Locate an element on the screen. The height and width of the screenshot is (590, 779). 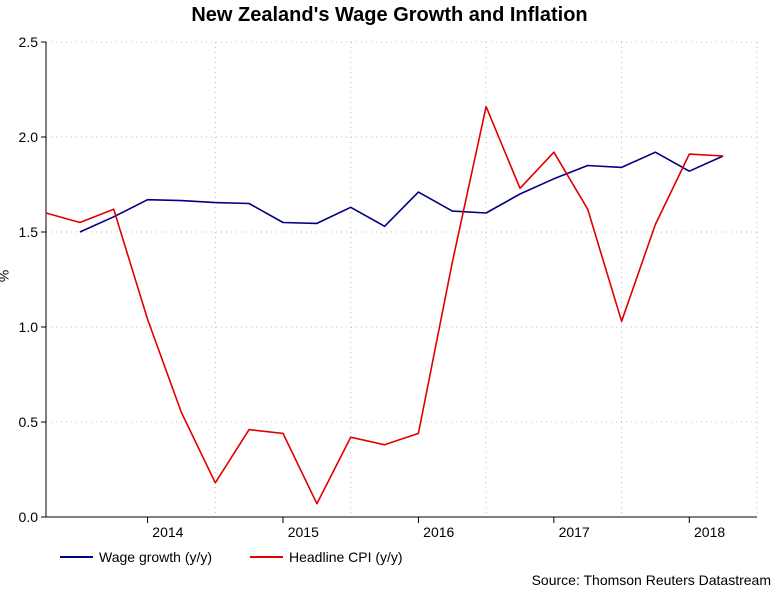
legend-label-headline-cpi: Headline CPI (y/y) is located at coordinates (346, 557).